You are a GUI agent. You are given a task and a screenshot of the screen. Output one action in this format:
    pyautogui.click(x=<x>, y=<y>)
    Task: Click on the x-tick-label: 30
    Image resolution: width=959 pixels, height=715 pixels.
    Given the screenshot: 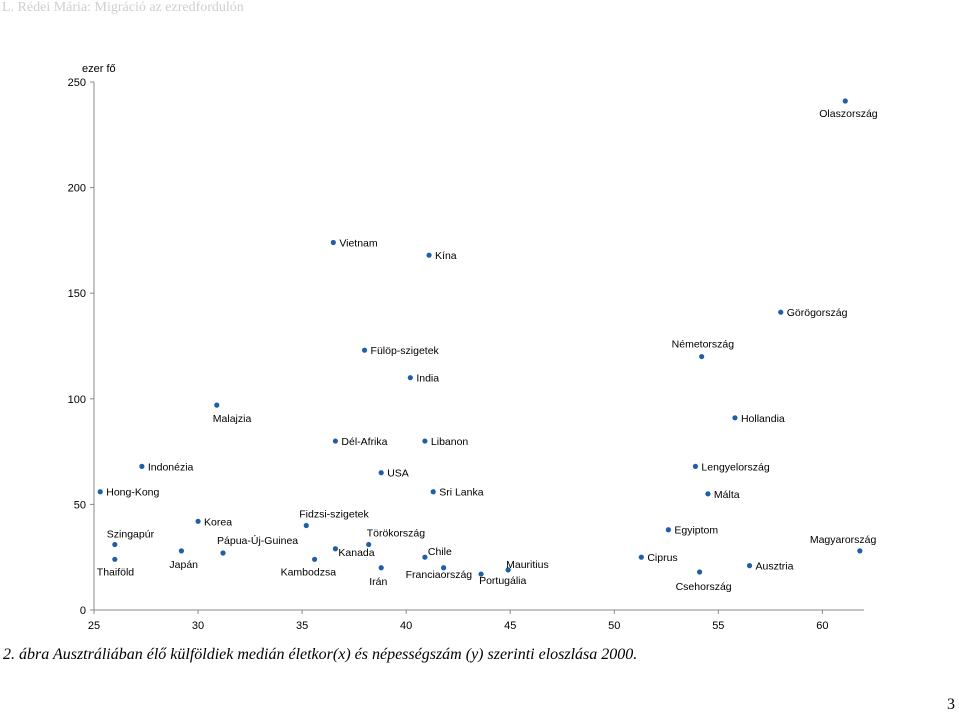 What is the action you would take?
    pyautogui.click(x=198, y=626)
    